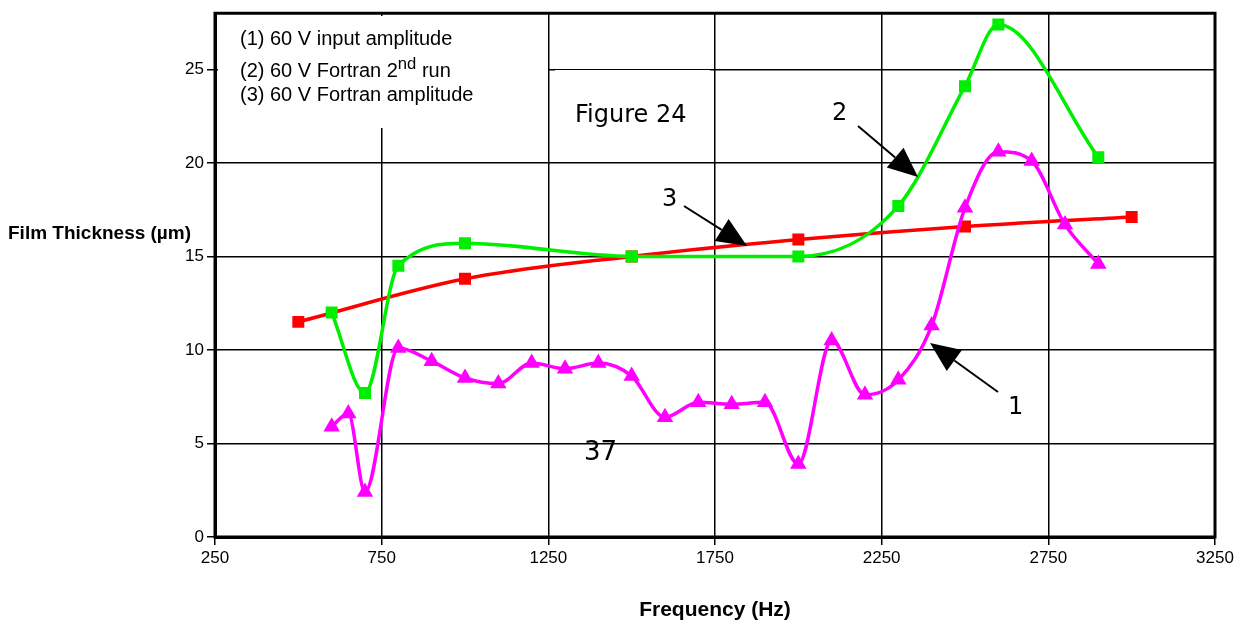 The height and width of the screenshot is (623, 1252). What do you see at coordinates (194, 162) in the screenshot?
I see `y-tick-label: 20` at bounding box center [194, 162].